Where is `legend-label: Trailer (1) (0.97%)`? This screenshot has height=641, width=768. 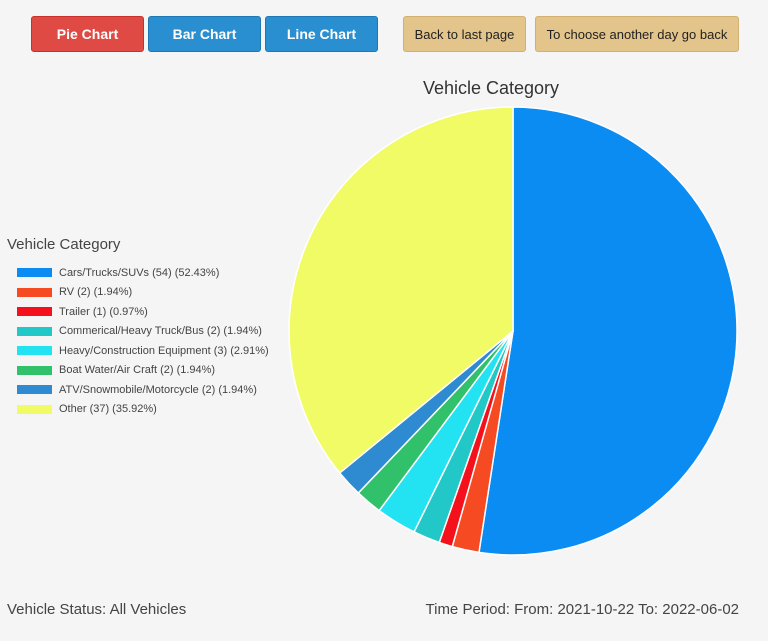
legend-label: Trailer (1) (0.97%) is located at coordinates (103, 311).